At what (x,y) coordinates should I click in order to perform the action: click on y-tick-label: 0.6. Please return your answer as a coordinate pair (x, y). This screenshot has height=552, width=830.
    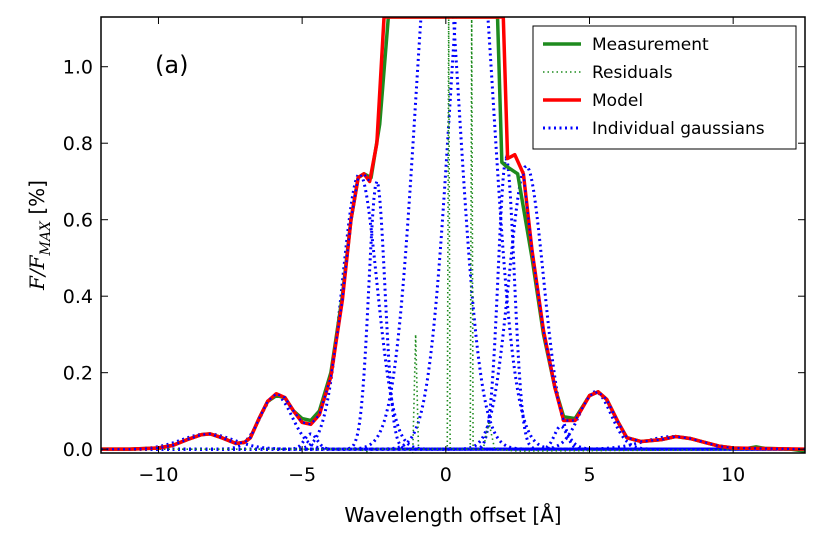
    Looking at the image, I should click on (78, 221).